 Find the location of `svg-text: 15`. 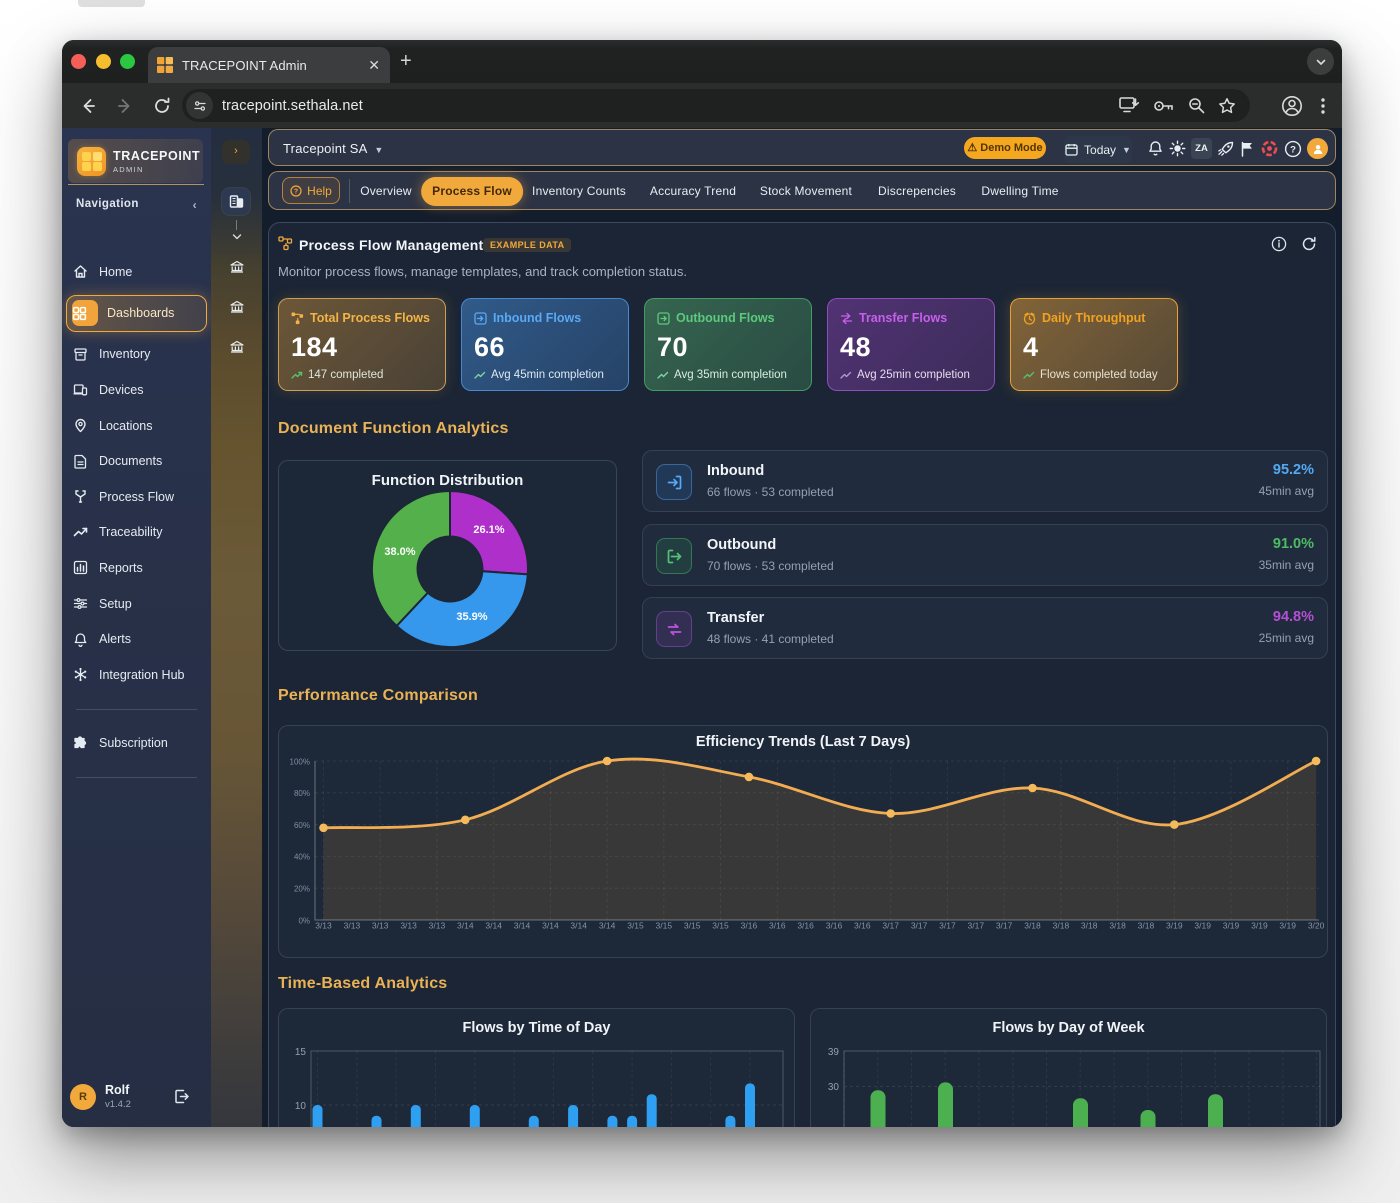

svg-text: 15 is located at coordinates (301, 1052).